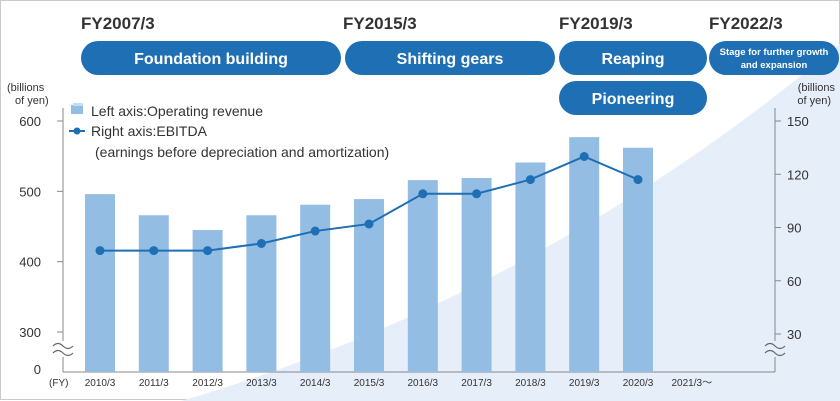  What do you see at coordinates (774, 65) in the screenshot?
I see `phase-label-growth-line2: and expansion` at bounding box center [774, 65].